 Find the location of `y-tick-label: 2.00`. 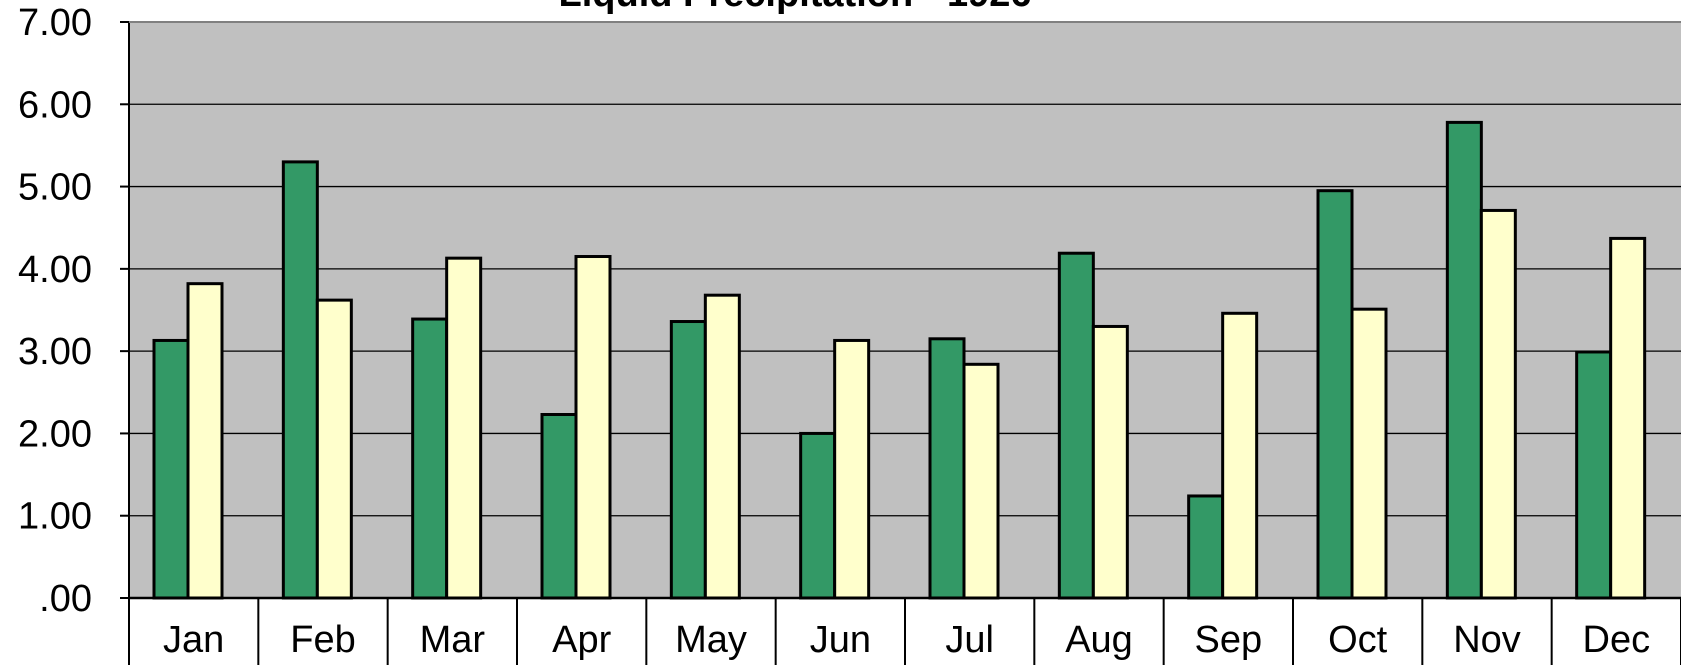

y-tick-label: 2.00 is located at coordinates (55, 434).